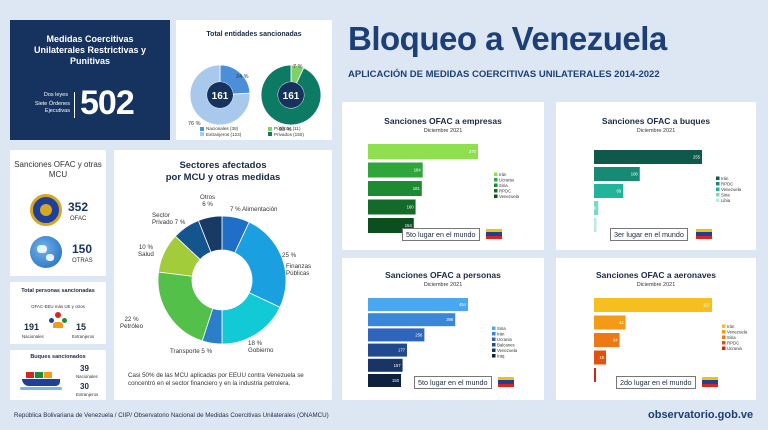 This screenshot has width=768, height=430. I want to click on bar-value-label: 108, so click(635, 174).